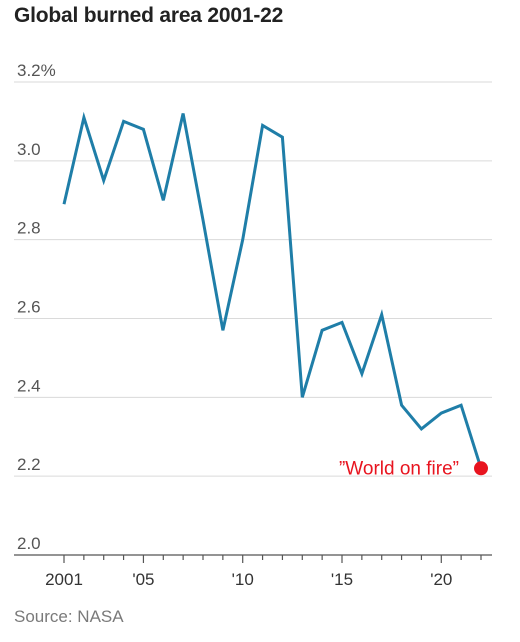 This screenshot has height=642, width=520. What do you see at coordinates (36, 70) in the screenshot?
I see `y-tick-label: 3.2%` at bounding box center [36, 70].